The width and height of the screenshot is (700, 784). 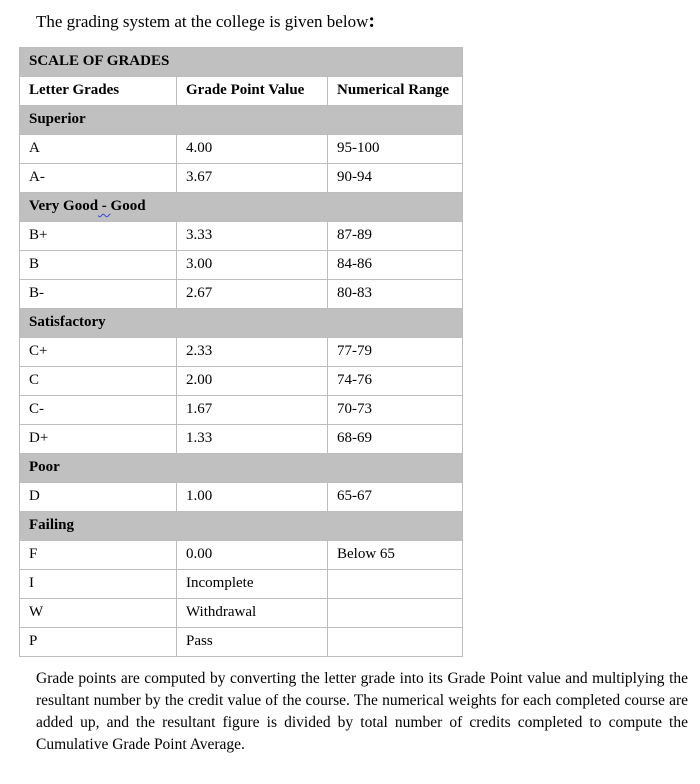 I want to click on section-row-superior: Superior, so click(x=241, y=120).